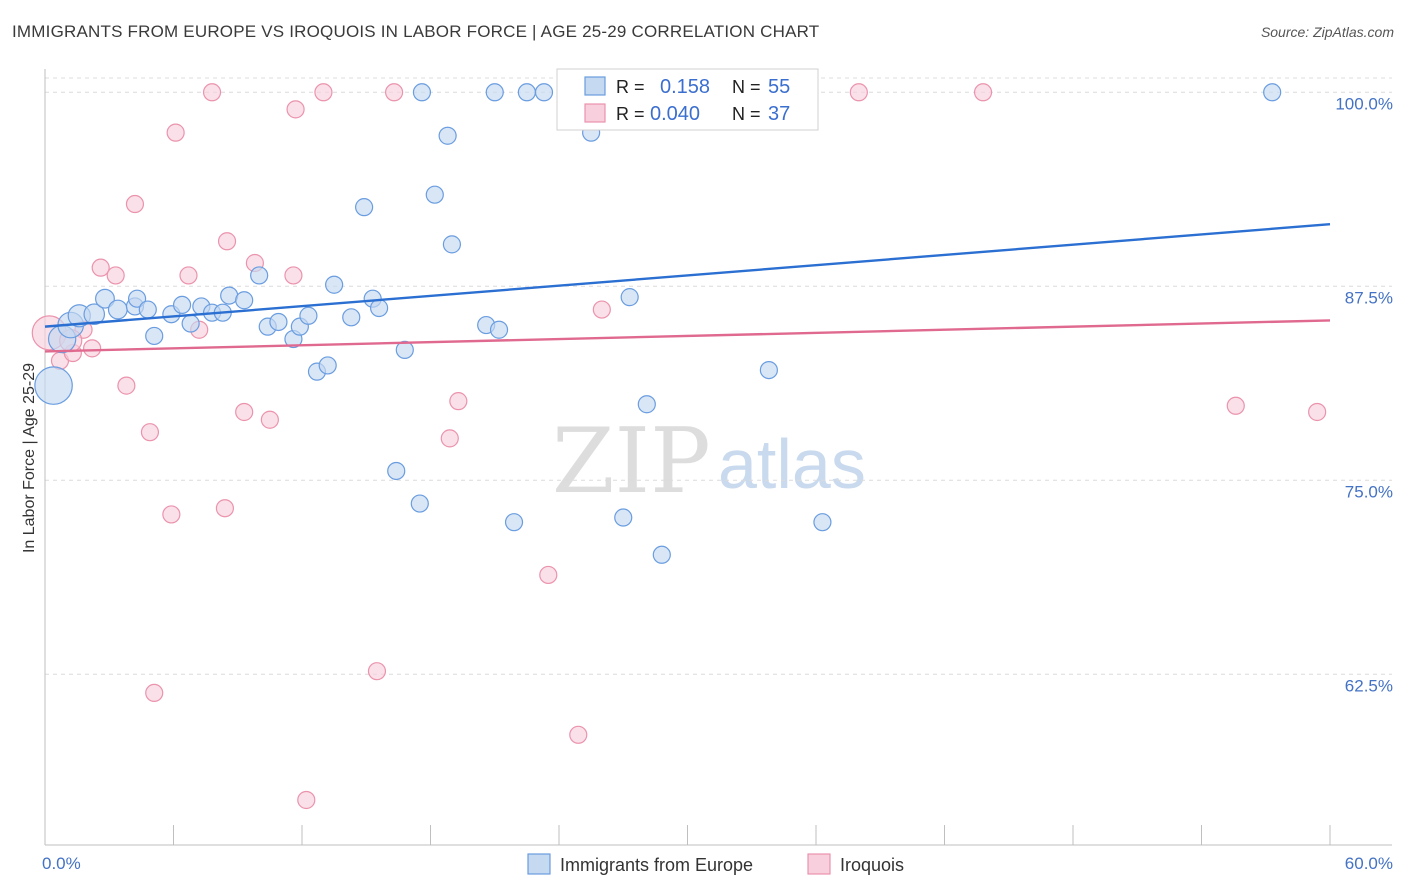  I want to click on series-legend: Immigrants from Europe Iroquois, so click(715, 864).